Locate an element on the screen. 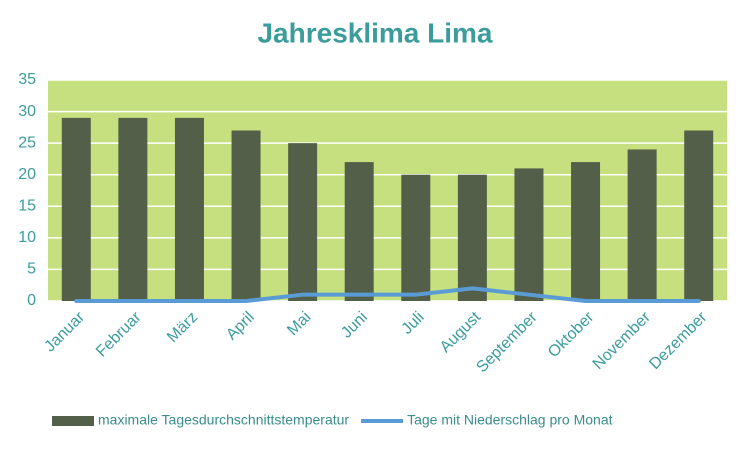 This screenshot has width=750, height=450. legend-label: maximale Tagesdurchschnittstemperatur is located at coordinates (223, 420).